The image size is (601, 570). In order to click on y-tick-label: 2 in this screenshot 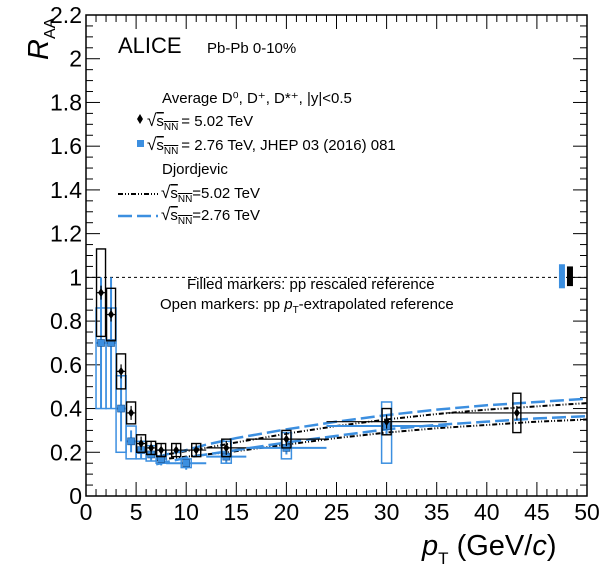, I will do `click(75, 59)`.